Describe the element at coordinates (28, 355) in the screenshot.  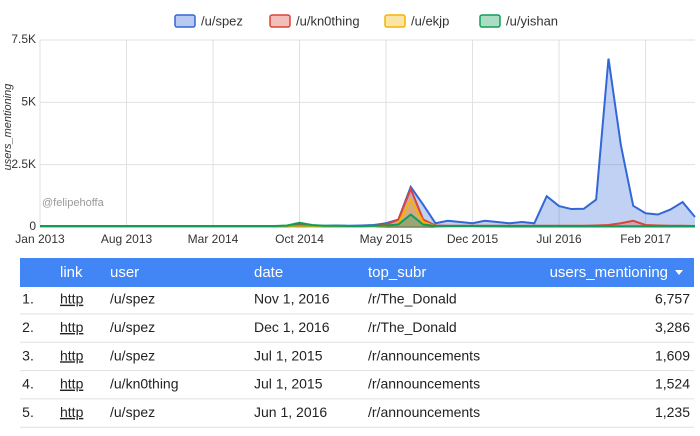
I see `table-cell: 3.` at that location.